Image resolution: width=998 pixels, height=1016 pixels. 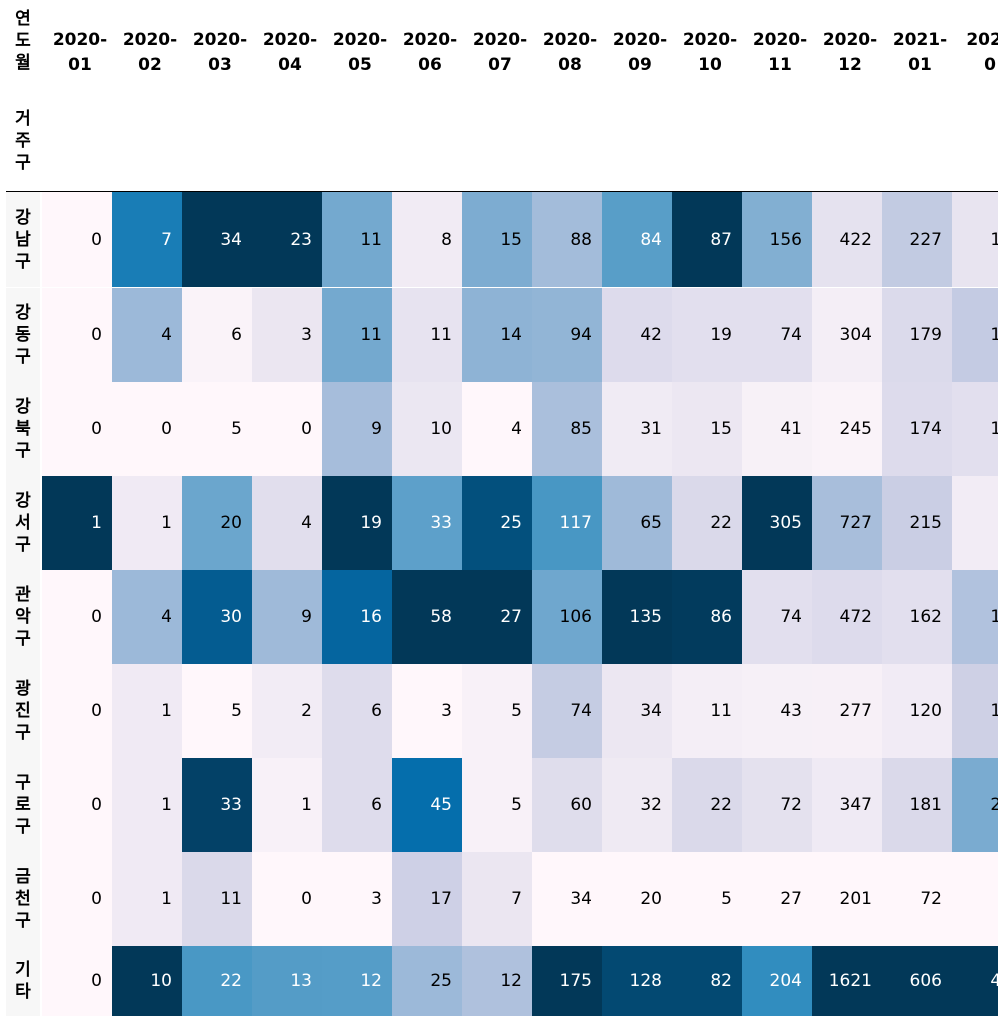 I want to click on table-cell: 9, so click(x=287, y=617).